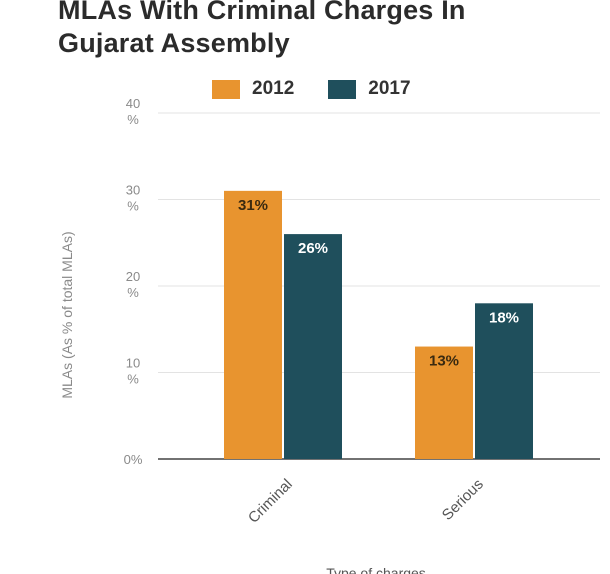 This screenshot has height=574, width=610. I want to click on y-tick-label: 30%, so click(133, 198).